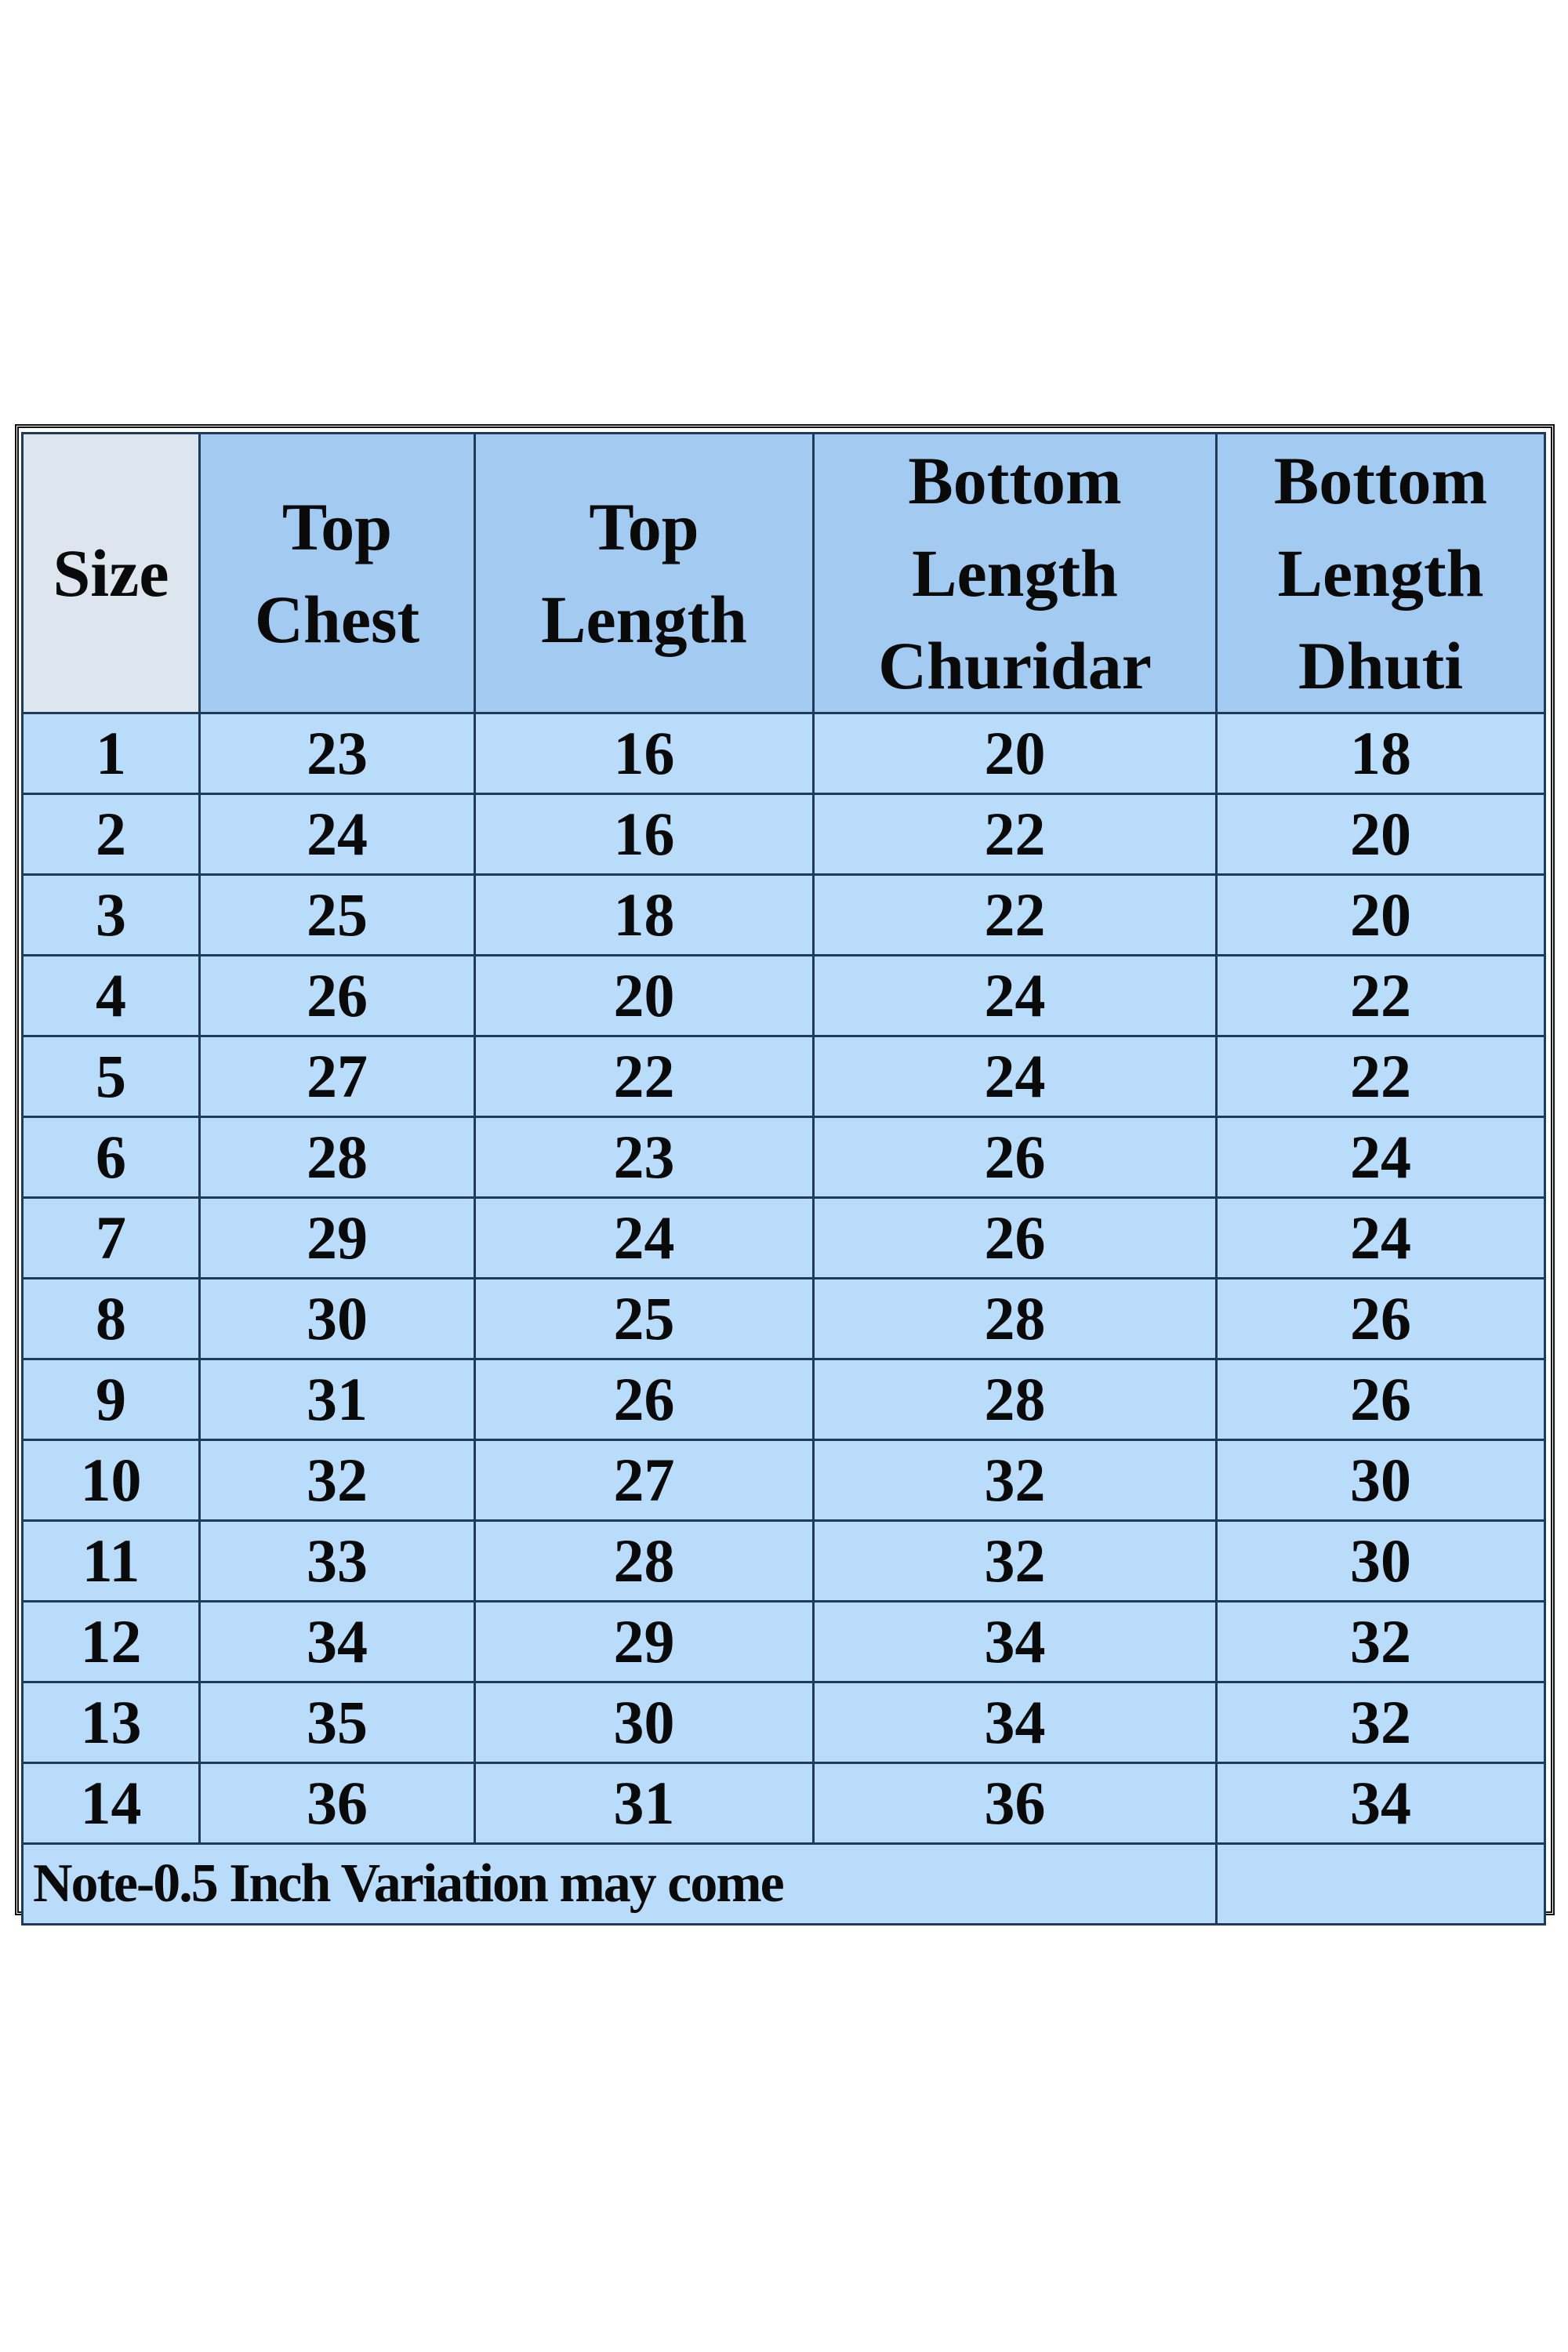 The image size is (1568, 2352). What do you see at coordinates (1015, 573) in the screenshot?
I see `column-header: Bottom Length Churidar` at bounding box center [1015, 573].